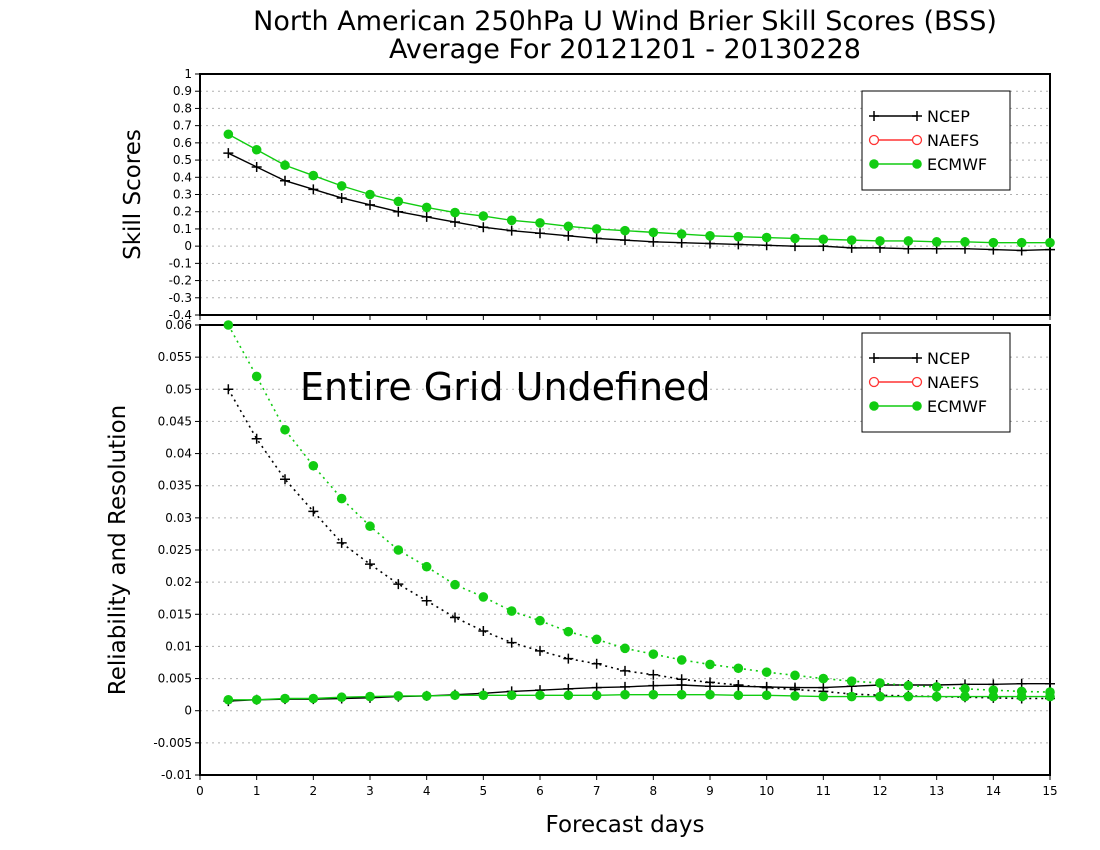 The height and width of the screenshot is (850, 1100). What do you see at coordinates (1049, 791) in the screenshot?
I see `x-tick-label: 15` at bounding box center [1049, 791].